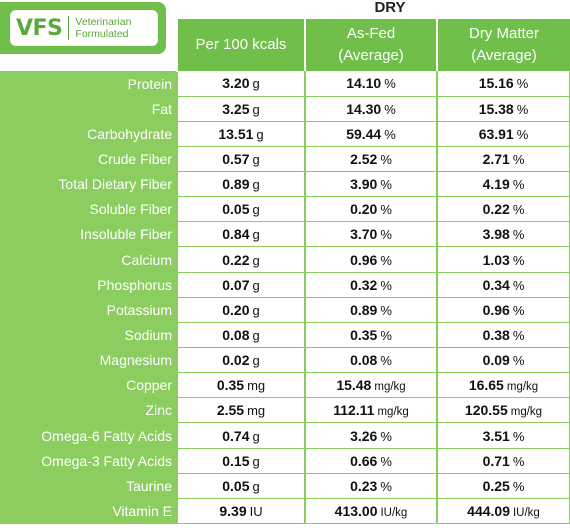 This screenshot has height=531, width=570. I want to click on dry-matter-value: 0.25, so click(496, 485).